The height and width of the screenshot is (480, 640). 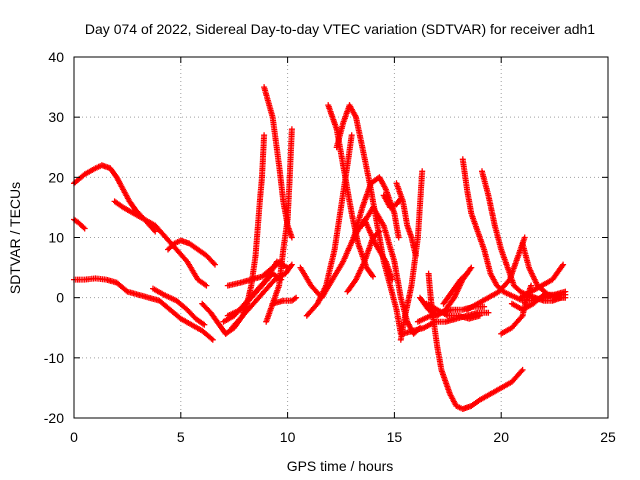 I want to click on x-tick-label: 10, so click(x=288, y=437).